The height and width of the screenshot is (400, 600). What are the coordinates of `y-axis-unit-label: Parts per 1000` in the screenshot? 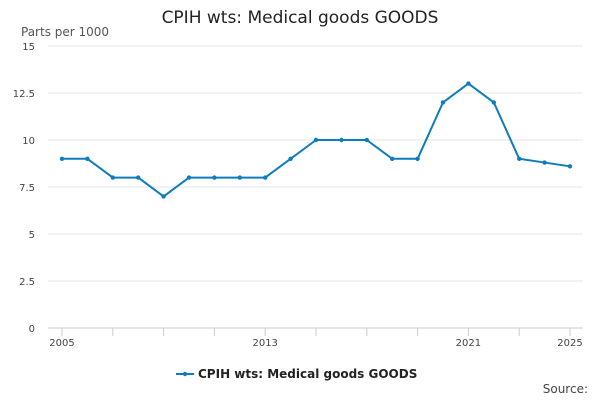 It's located at (65, 32).